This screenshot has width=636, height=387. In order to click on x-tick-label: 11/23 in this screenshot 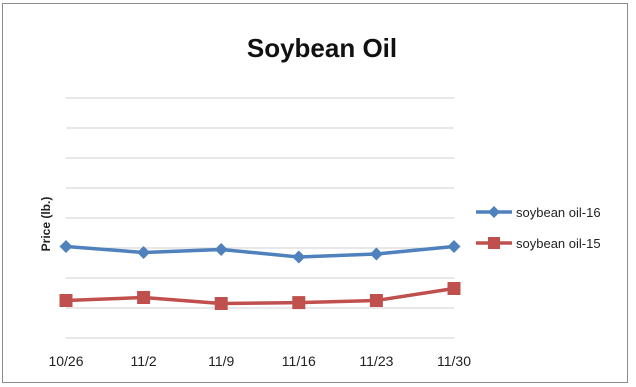, I will do `click(376, 361)`.